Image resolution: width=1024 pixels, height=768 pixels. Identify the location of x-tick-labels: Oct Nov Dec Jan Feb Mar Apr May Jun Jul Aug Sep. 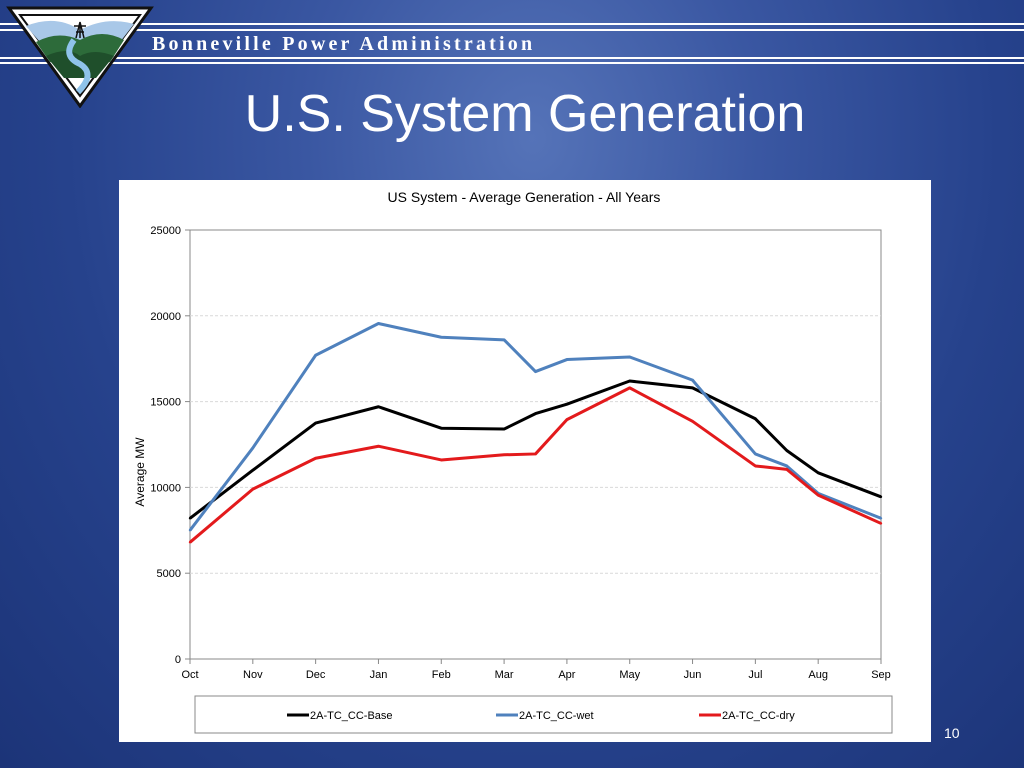
(536, 670).